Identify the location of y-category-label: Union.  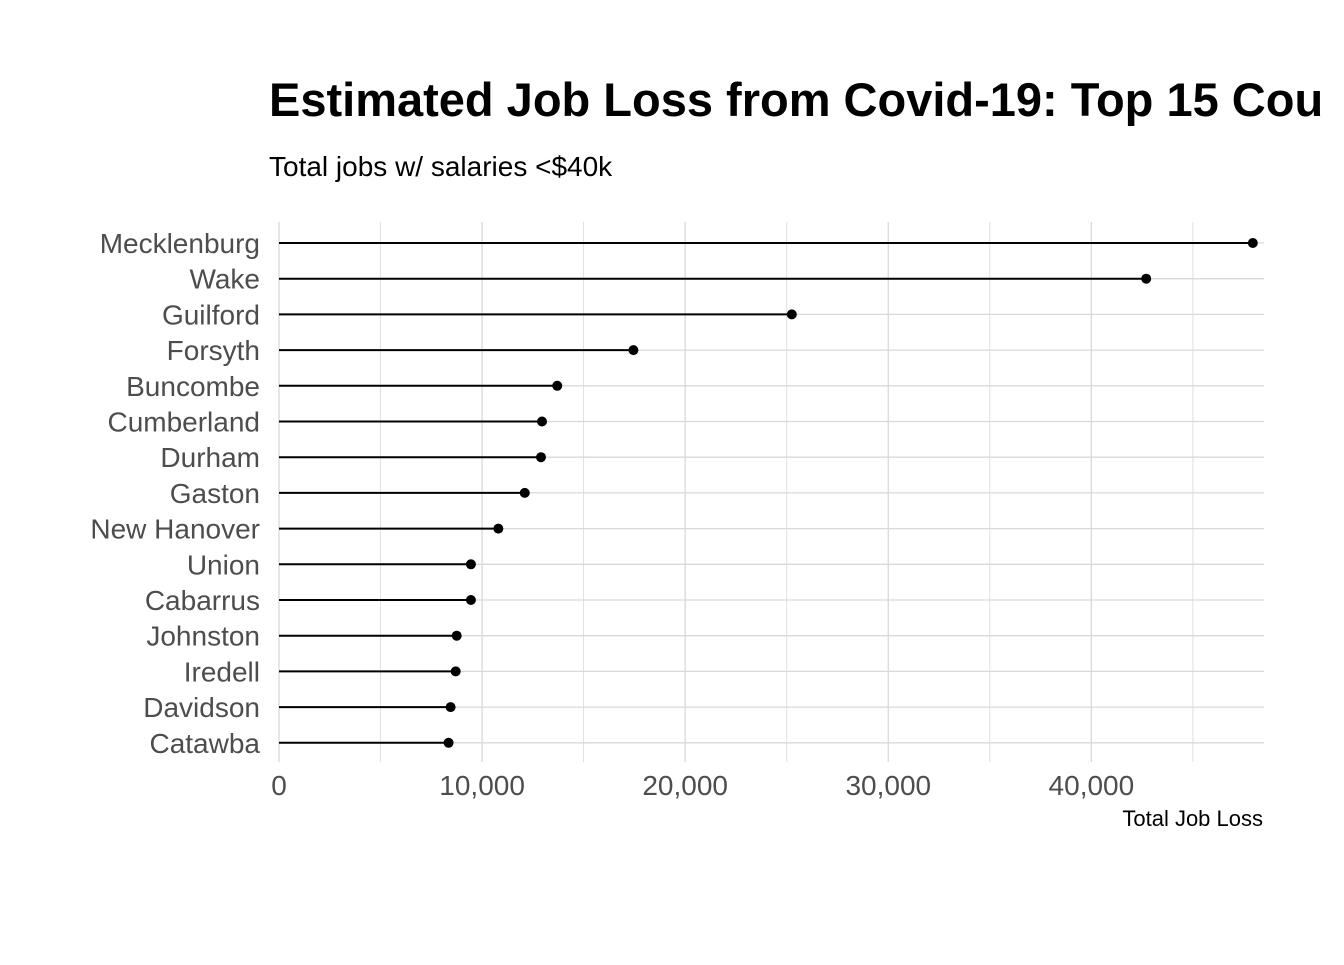
(223, 564).